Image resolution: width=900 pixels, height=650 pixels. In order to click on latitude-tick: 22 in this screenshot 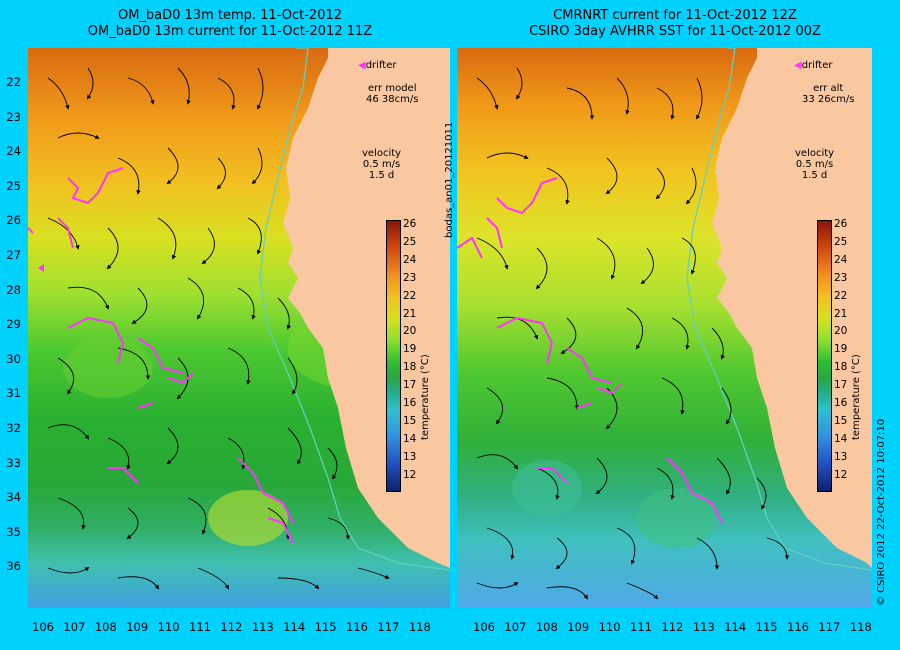, I will do `click(13, 82)`.